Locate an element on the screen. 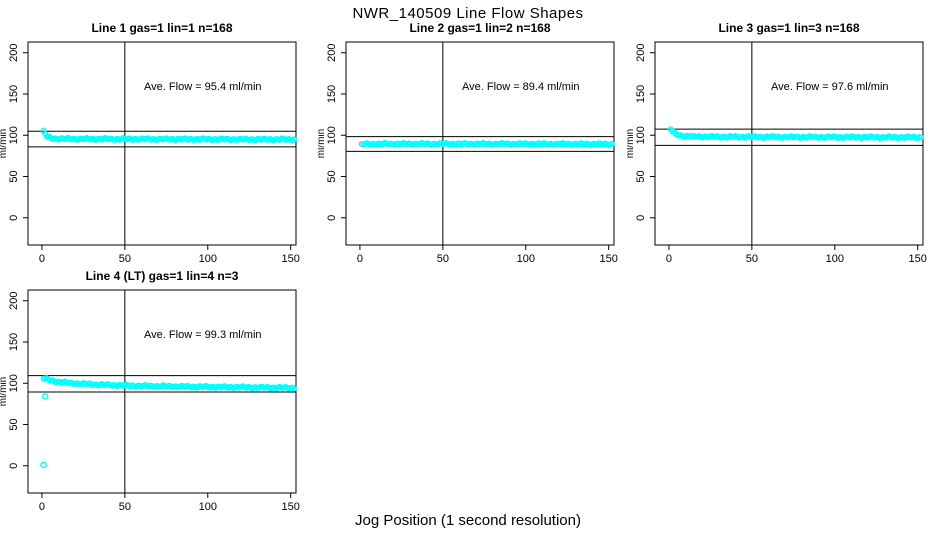 The width and height of the screenshot is (936, 540). chart-title: NWR_140509 Line Flow Shapes is located at coordinates (468, 13).